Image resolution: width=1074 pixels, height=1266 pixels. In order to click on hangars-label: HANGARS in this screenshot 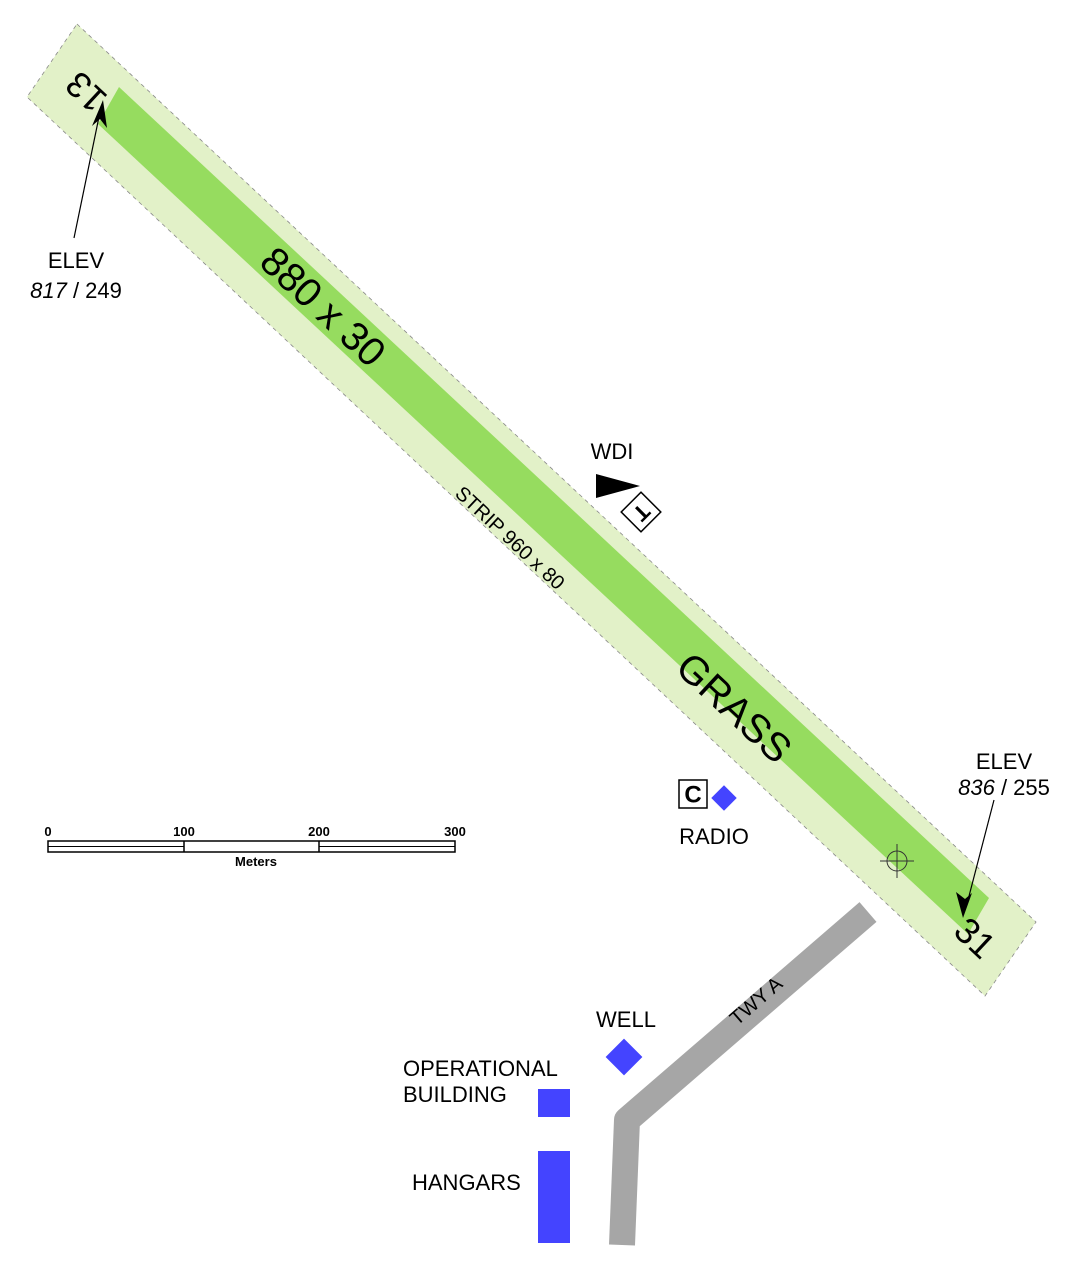, I will do `click(466, 1182)`.